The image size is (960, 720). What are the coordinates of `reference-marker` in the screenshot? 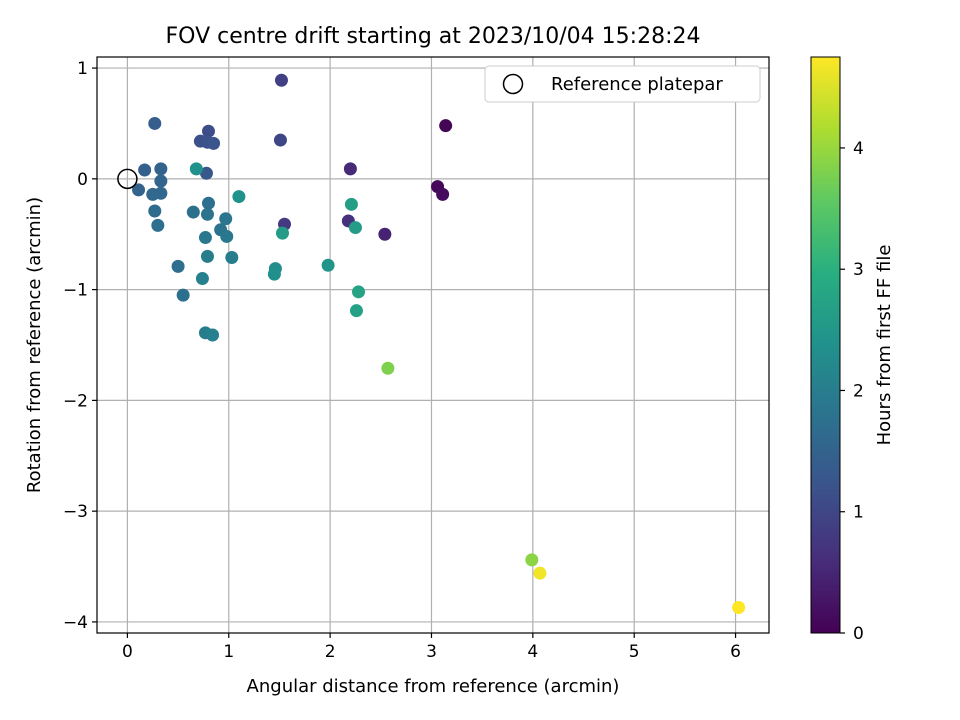 It's located at (127, 179).